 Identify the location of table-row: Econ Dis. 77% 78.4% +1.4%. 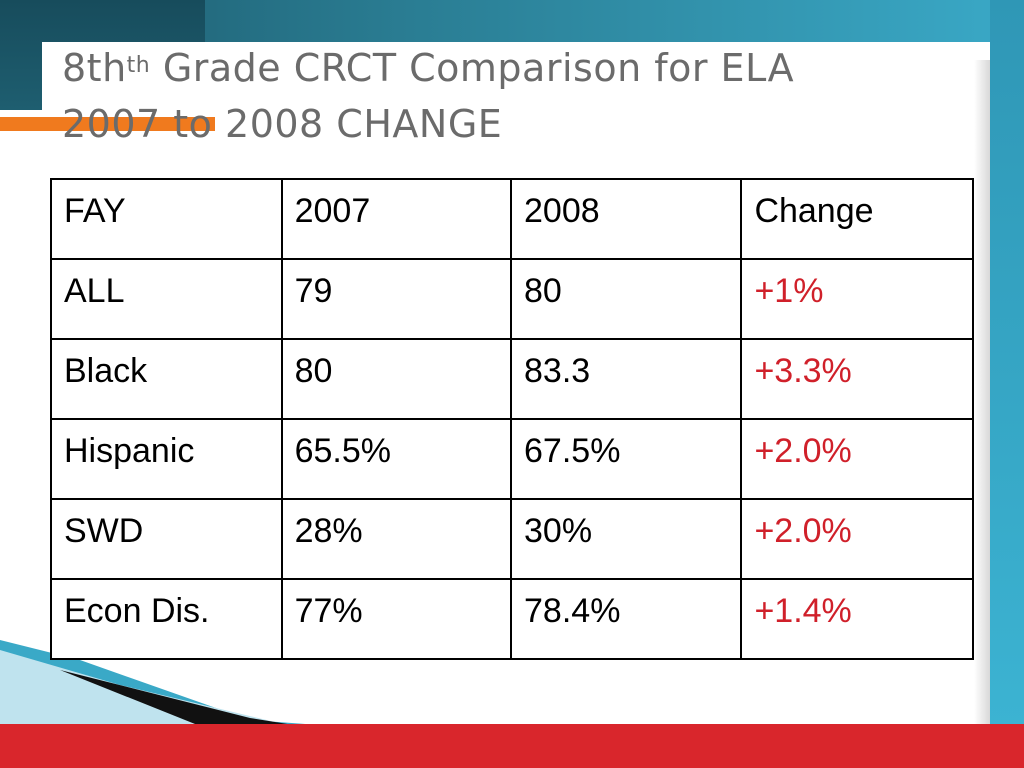
(512, 619).